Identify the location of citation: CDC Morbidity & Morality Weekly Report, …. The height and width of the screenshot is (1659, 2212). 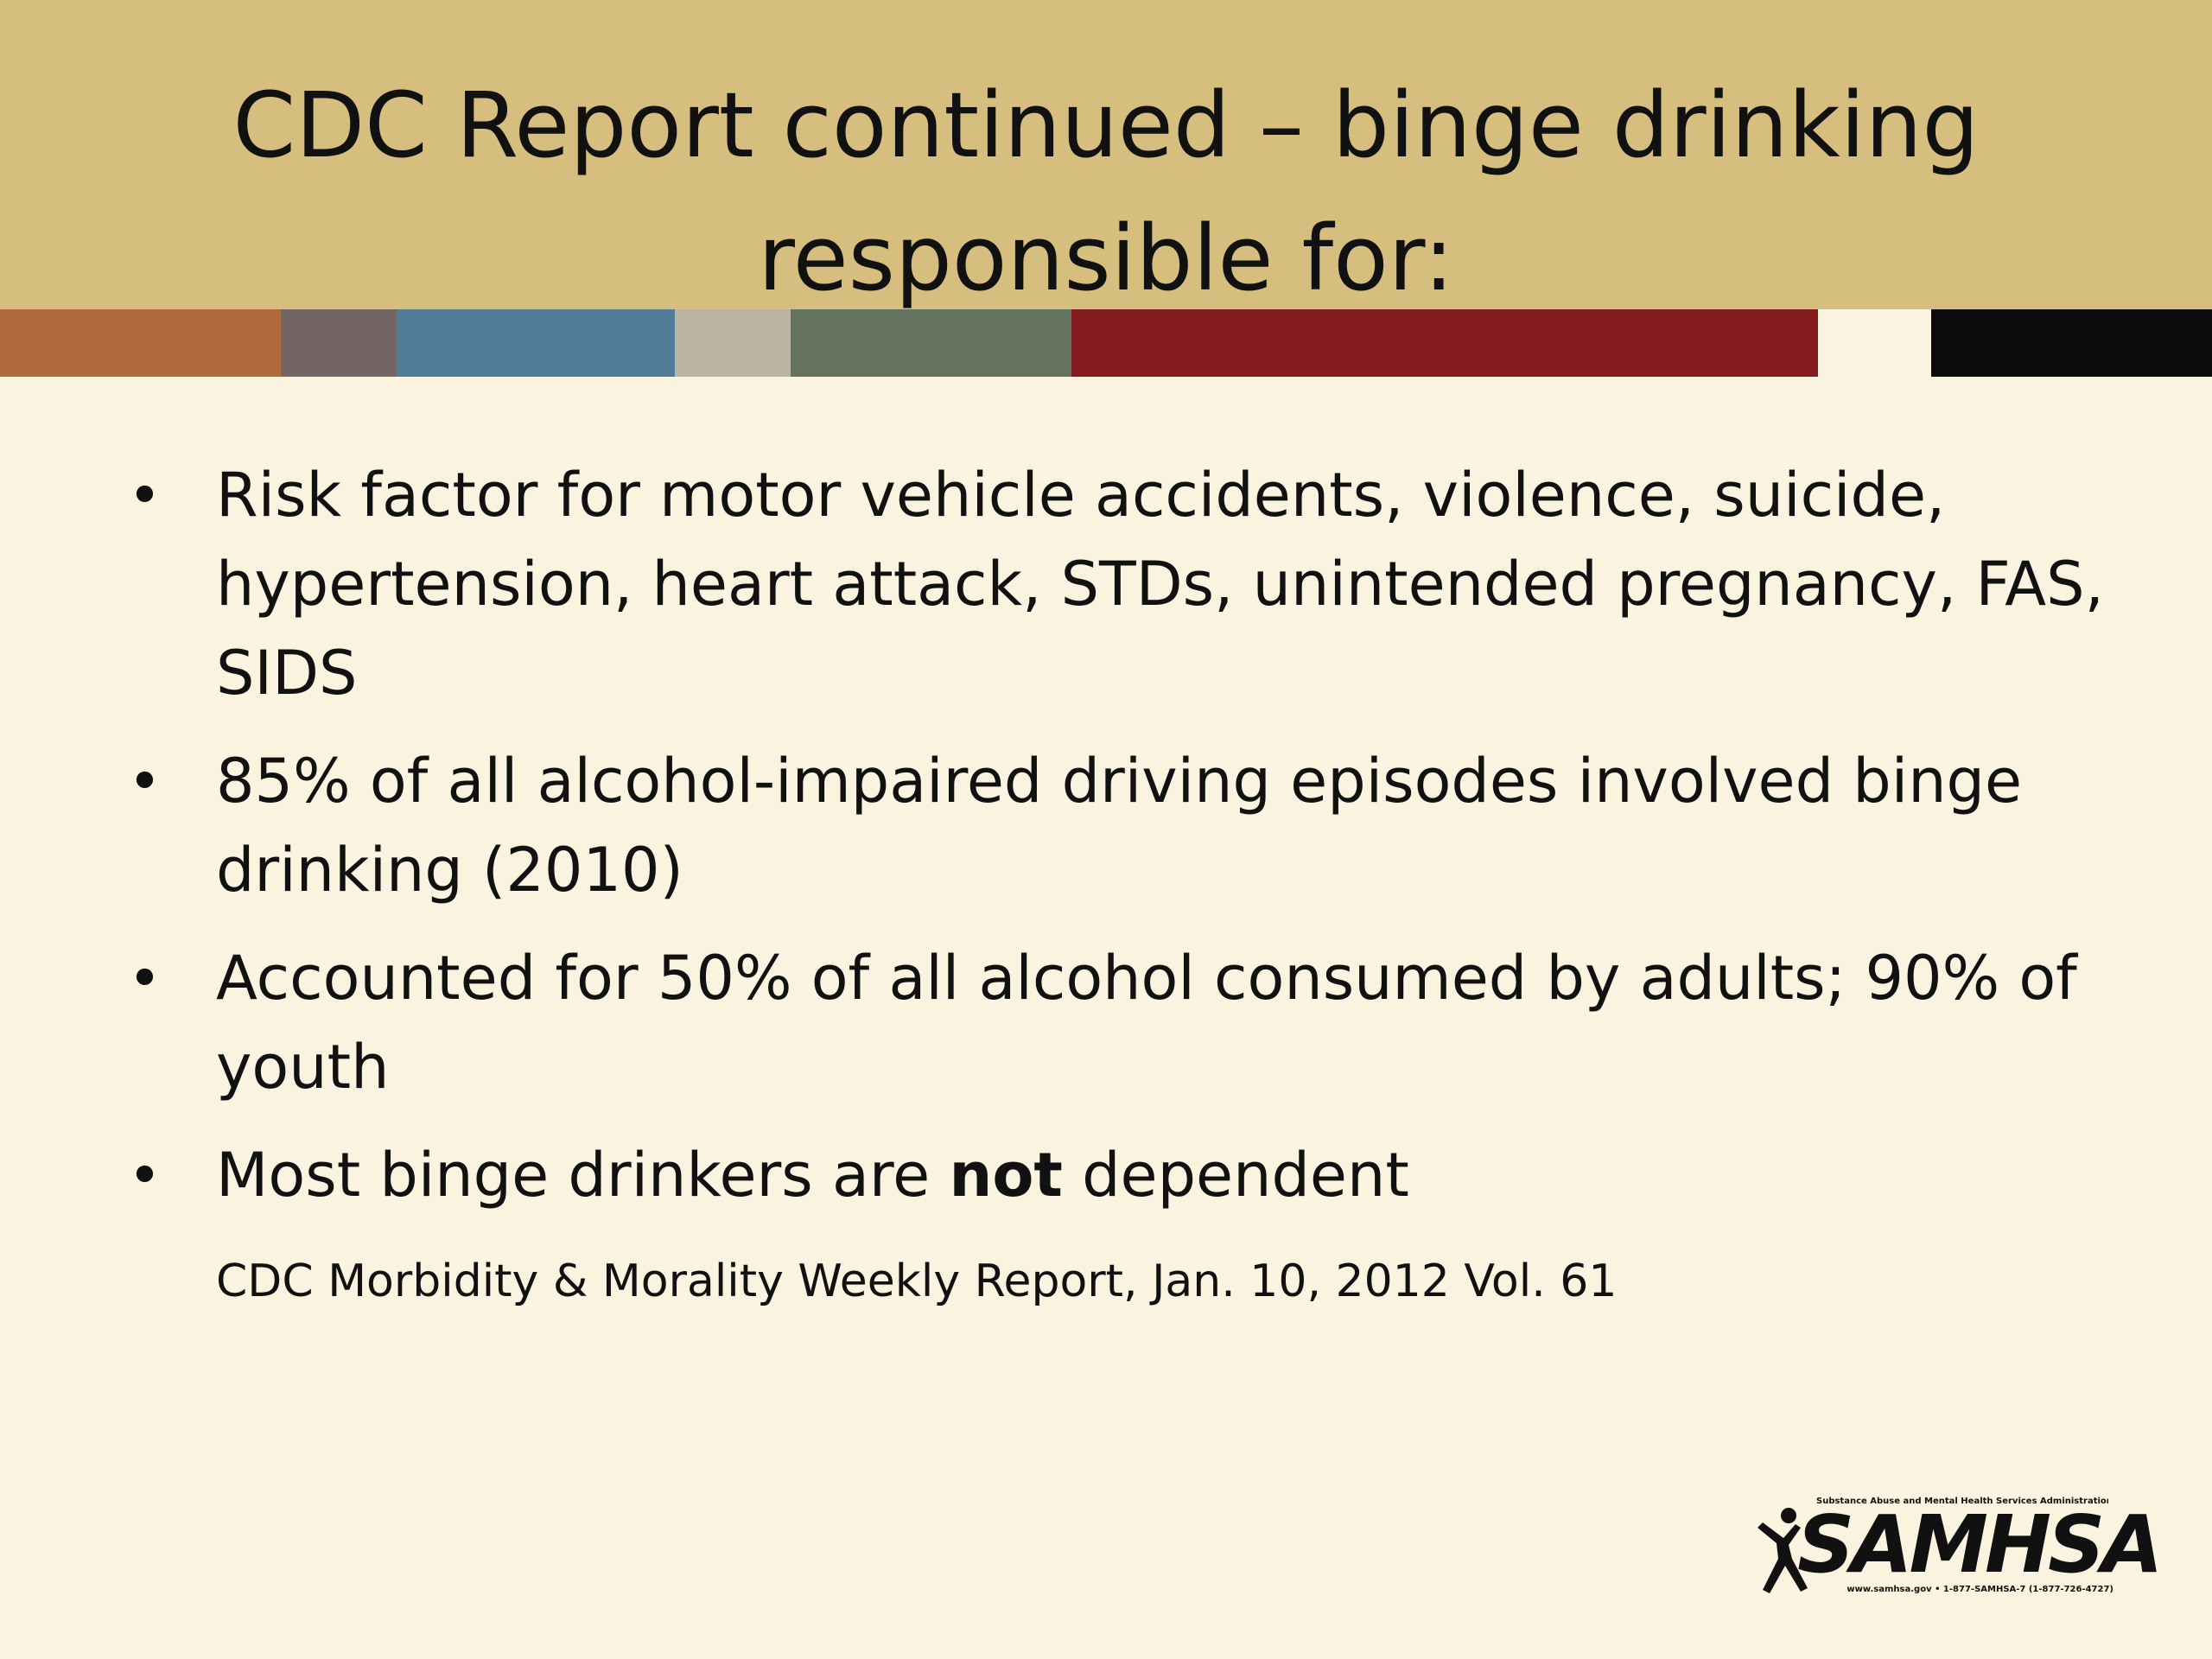
(917, 1281).